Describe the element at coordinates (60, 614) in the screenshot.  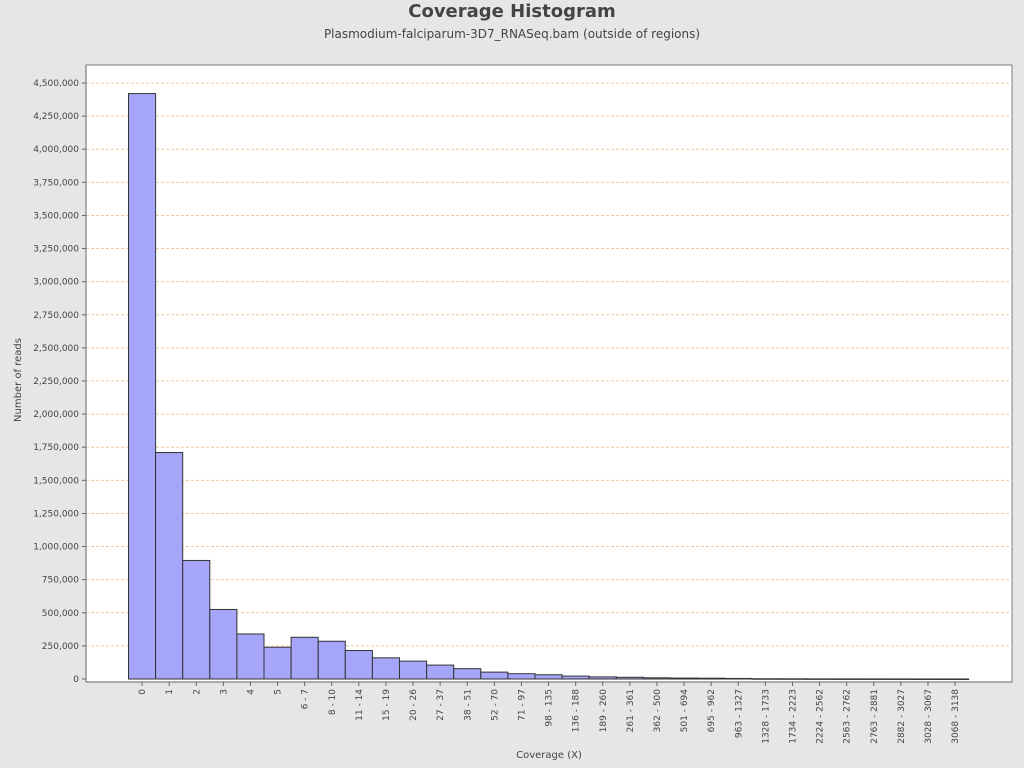
I see `y-tick-label: 500,000` at that location.